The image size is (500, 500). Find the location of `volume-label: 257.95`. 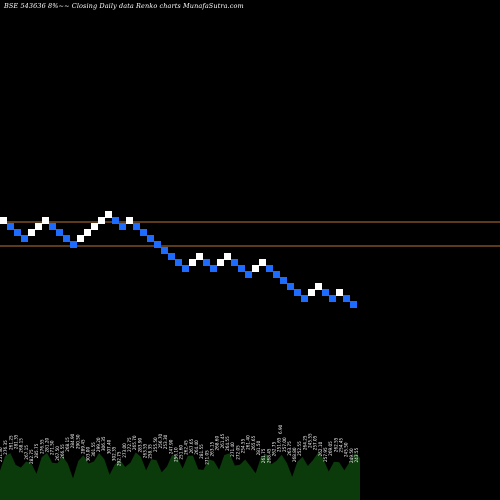

volume-label: 257.95 is located at coordinates (325, 454).